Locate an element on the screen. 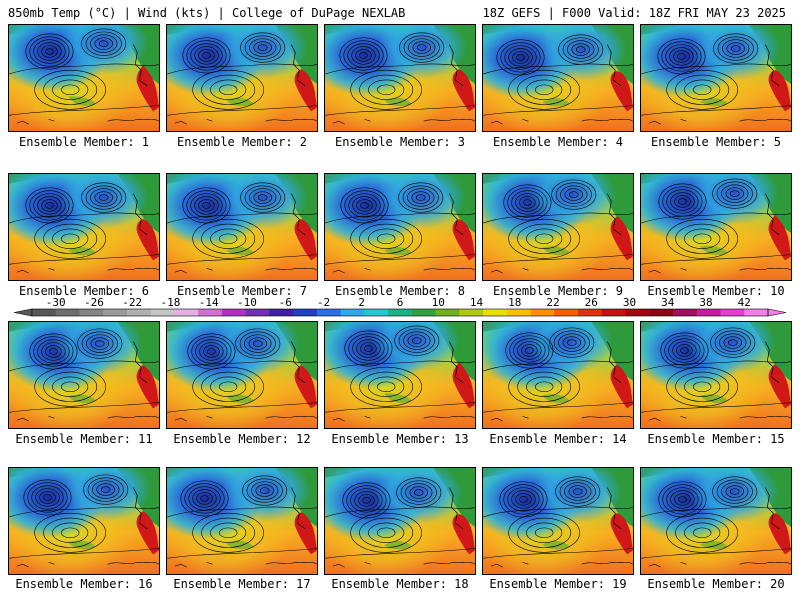  colorbar-tick-label: -6 is located at coordinates (285, 303).